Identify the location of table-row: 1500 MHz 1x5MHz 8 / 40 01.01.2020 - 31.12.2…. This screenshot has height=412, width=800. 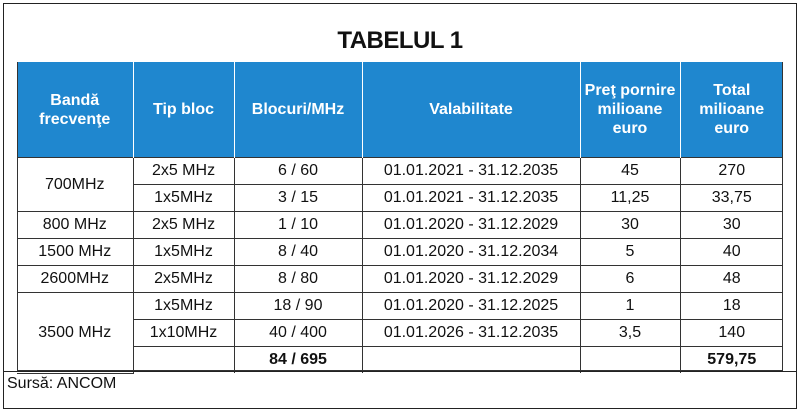
(400, 252).